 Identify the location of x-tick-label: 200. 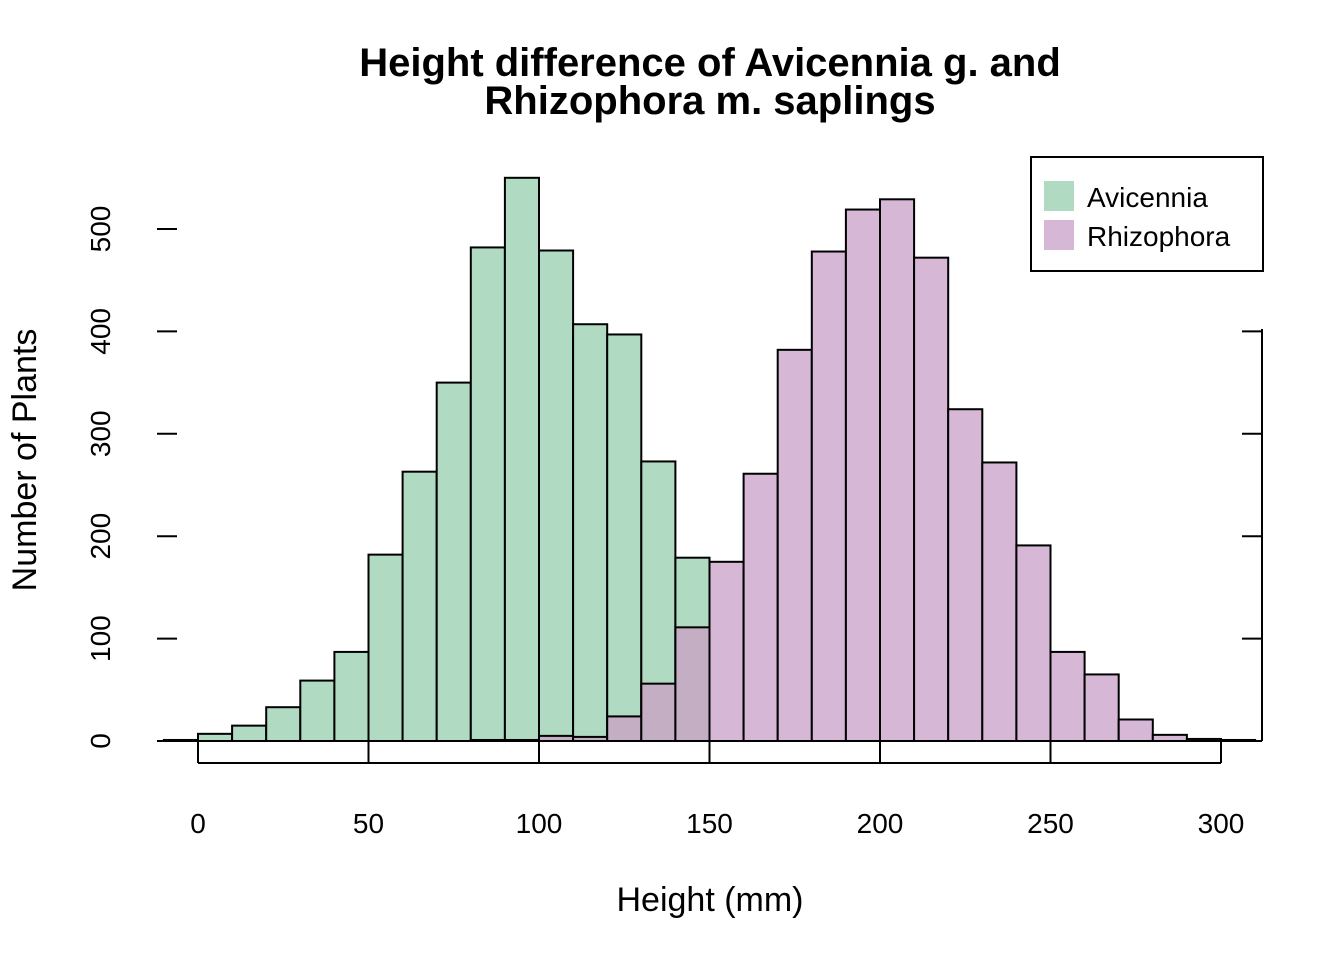
(880, 823).